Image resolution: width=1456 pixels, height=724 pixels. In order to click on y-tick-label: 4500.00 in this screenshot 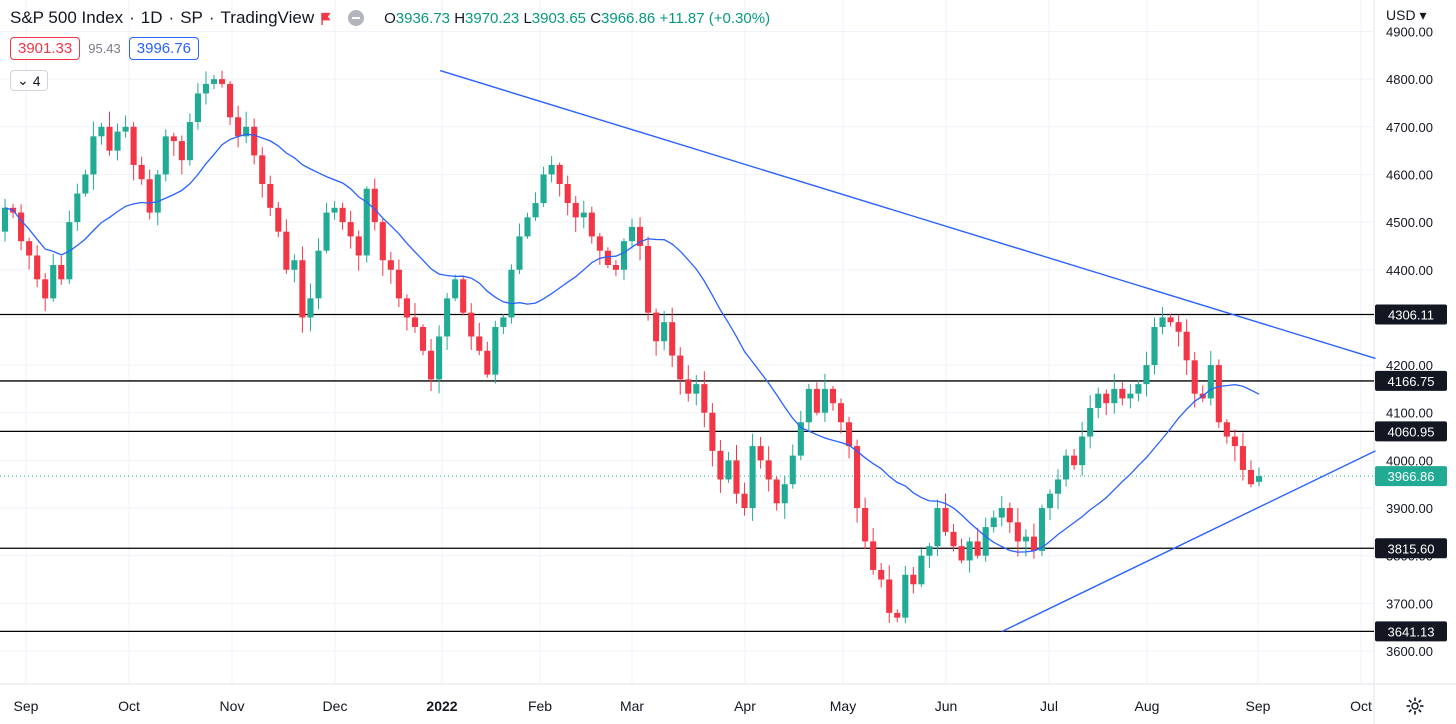, I will do `click(1409, 222)`.